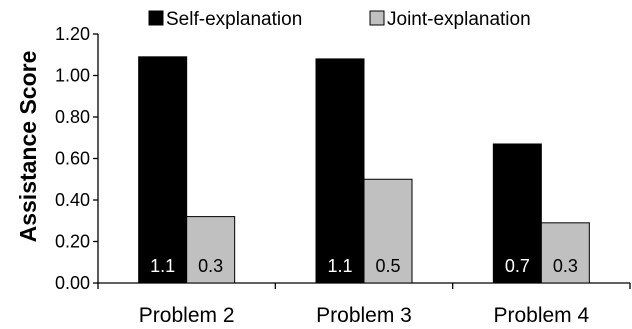 This screenshot has height=329, width=632. I want to click on y-tick-label: 0.80, so click(72, 117).